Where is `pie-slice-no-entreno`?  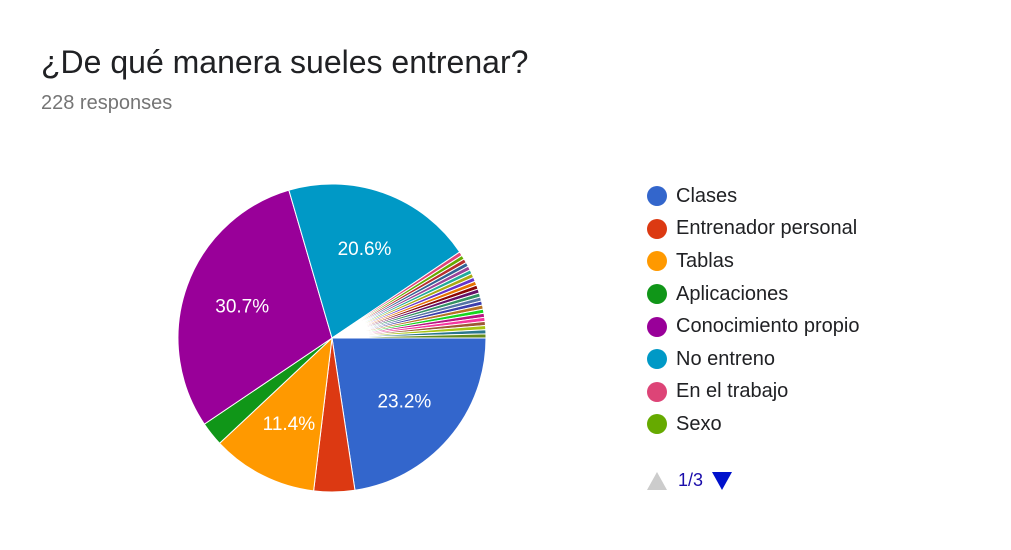 pie-slice-no-entreno is located at coordinates (374, 261).